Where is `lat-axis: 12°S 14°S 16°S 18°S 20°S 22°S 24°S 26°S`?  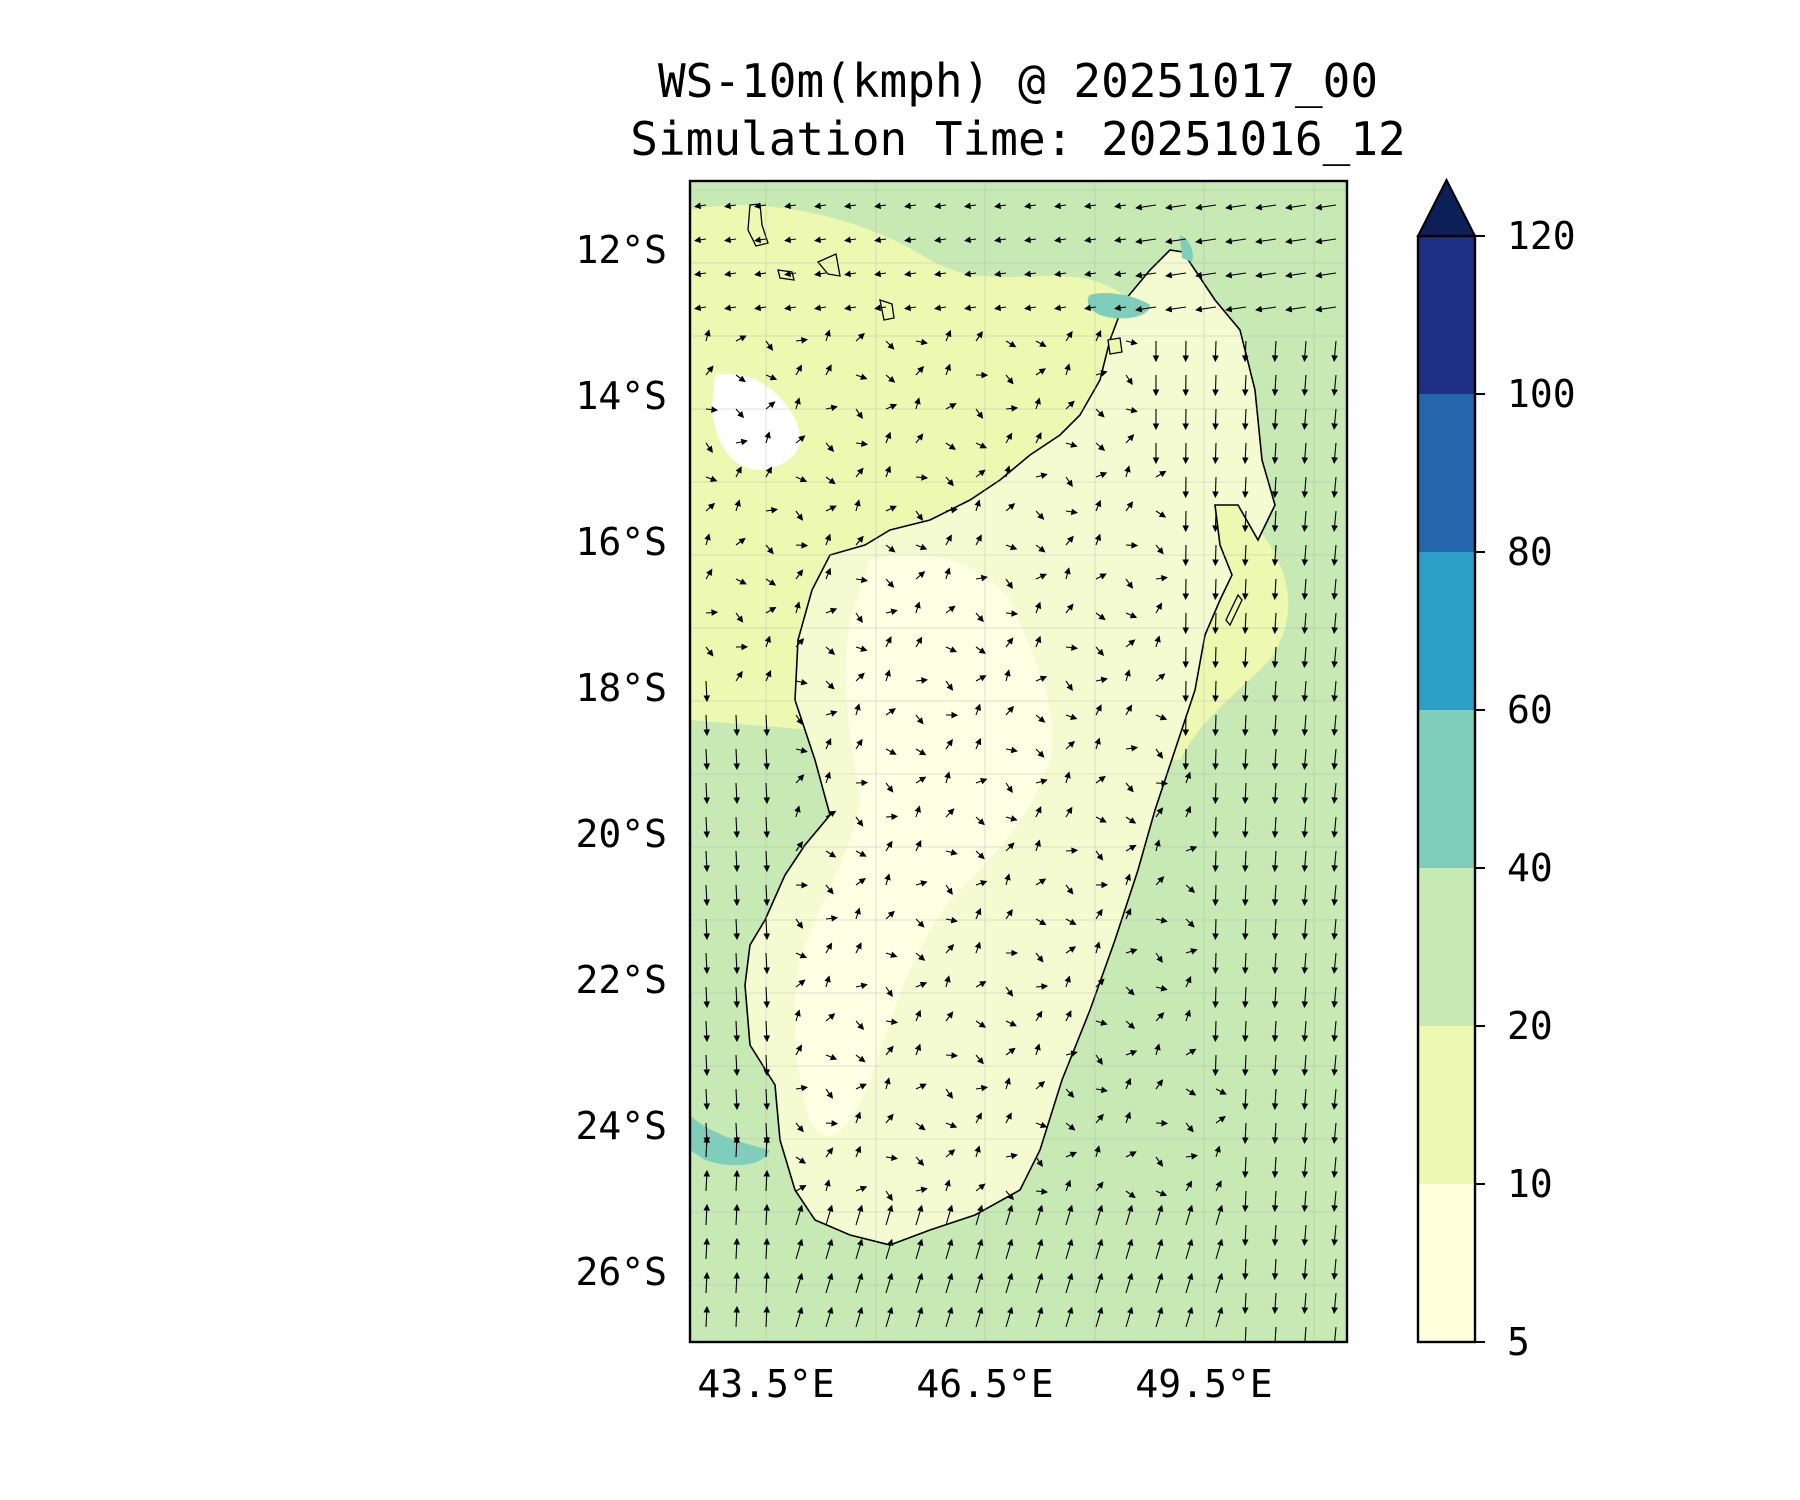 lat-axis: 12°S 14°S 16°S 18°S 20°S 22°S 24°S 26°S is located at coordinates (621, 761).